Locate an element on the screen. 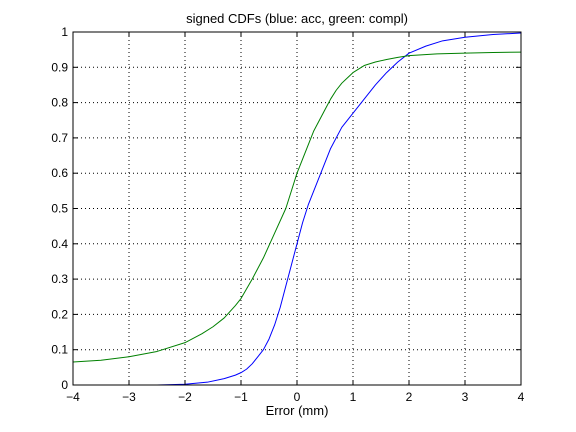  x-tick-label: −2 is located at coordinates (185, 397).